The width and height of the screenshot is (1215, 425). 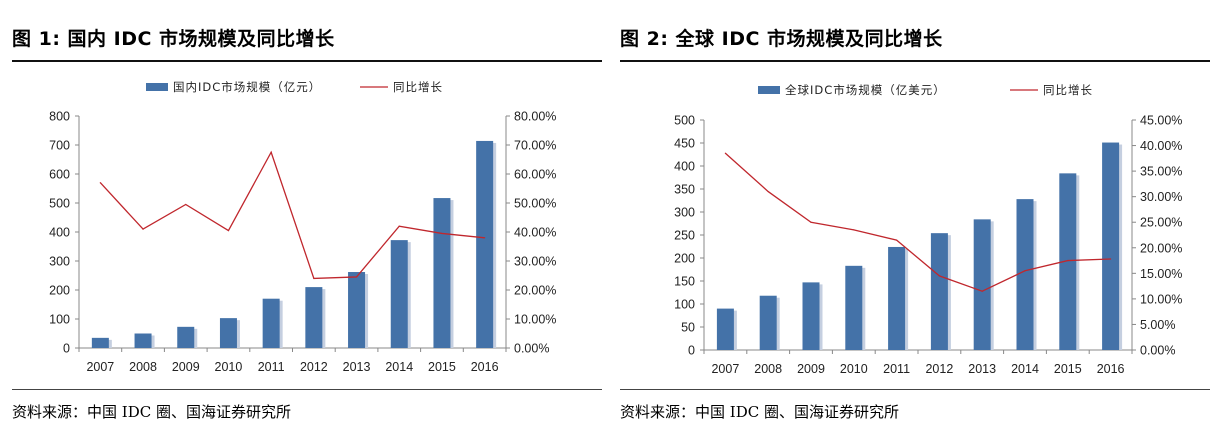 I want to click on source-note-2: 资料来源：中国 IDC 圈、国海证券研究所, so click(x=759, y=412).